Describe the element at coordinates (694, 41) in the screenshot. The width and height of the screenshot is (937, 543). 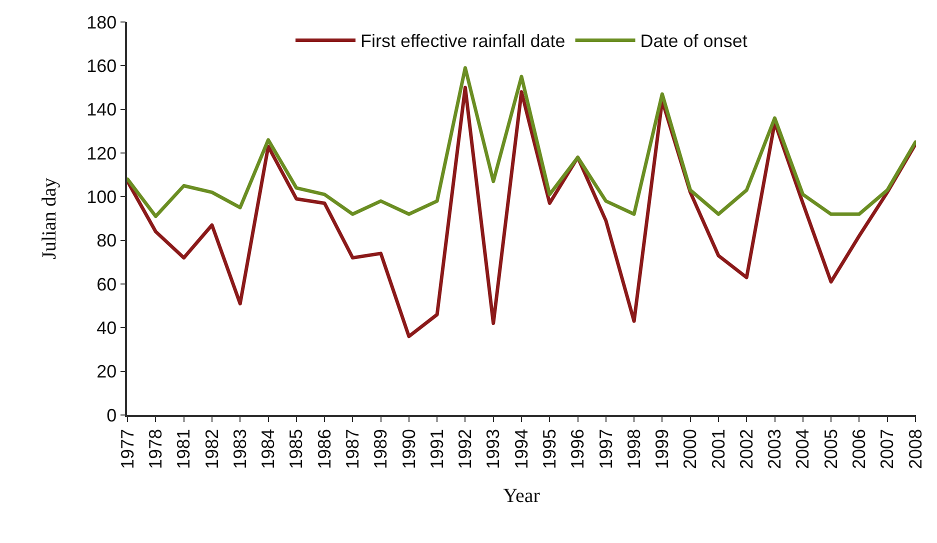
I see `legend-label: Date of onset` at that location.